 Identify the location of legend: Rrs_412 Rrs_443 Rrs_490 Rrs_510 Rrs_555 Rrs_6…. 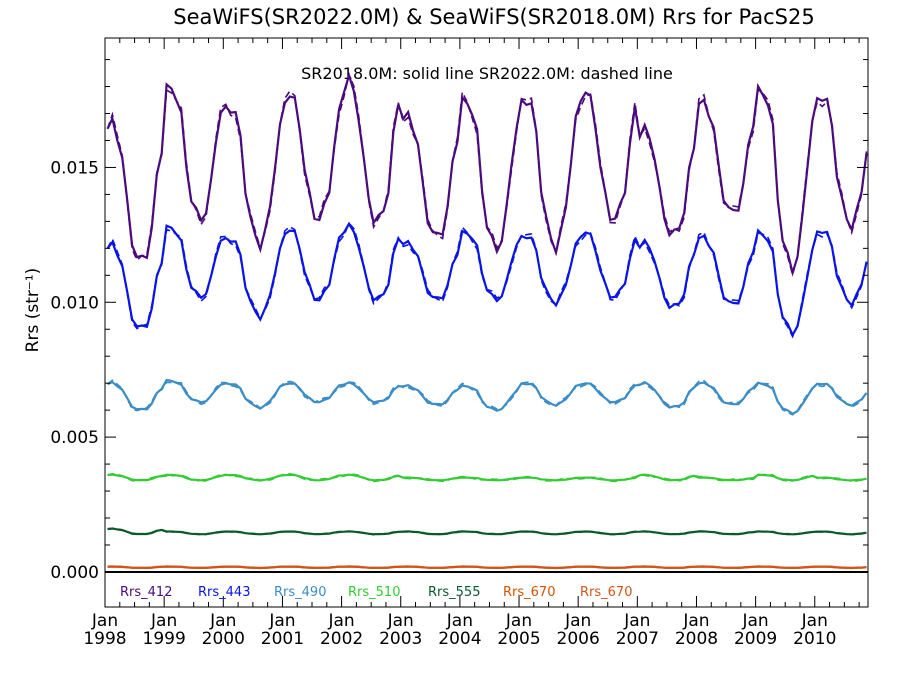
(376, 592).